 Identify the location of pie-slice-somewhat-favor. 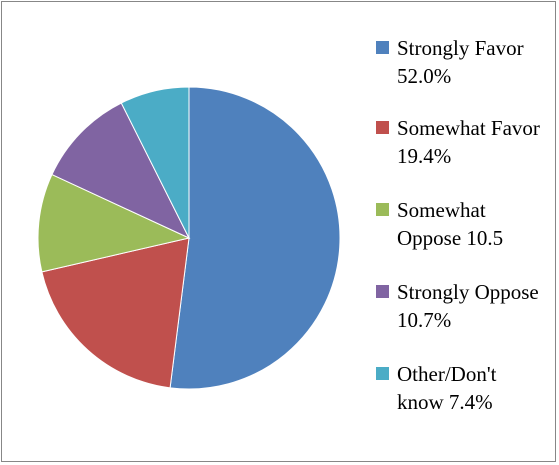
(115, 313).